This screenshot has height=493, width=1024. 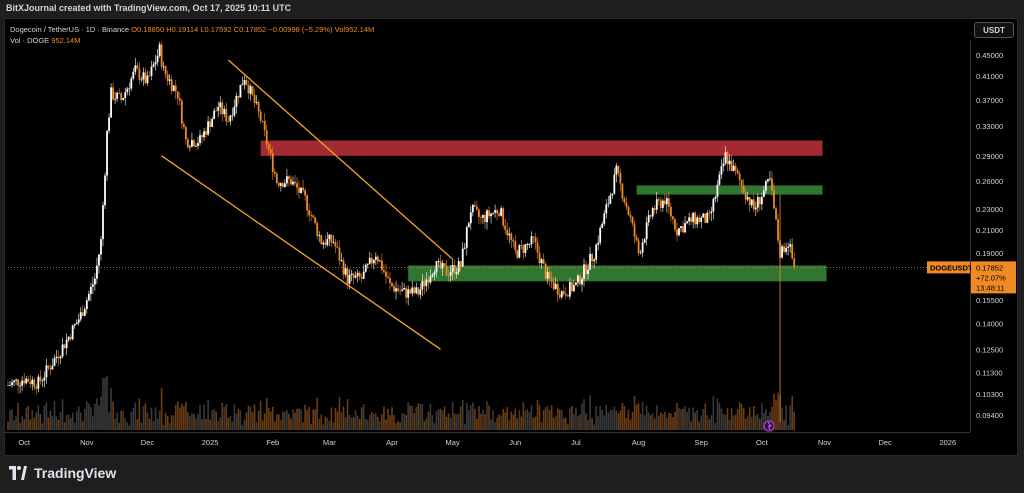 I want to click on currency-button: USDT, so click(x=994, y=30).